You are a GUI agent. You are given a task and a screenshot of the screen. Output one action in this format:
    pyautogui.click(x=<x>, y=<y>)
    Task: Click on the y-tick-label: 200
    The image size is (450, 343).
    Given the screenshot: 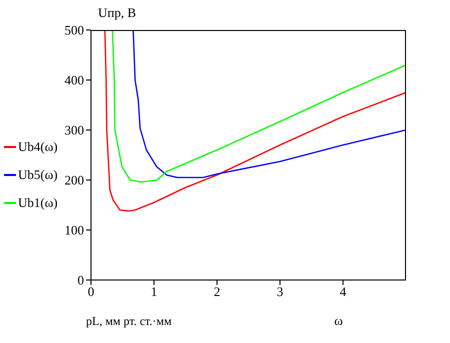 What is the action you would take?
    pyautogui.click(x=74, y=180)
    